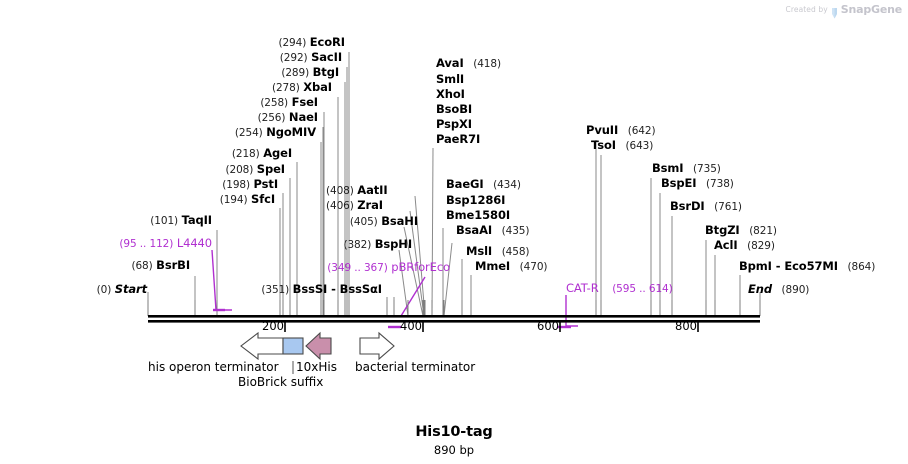  What do you see at coordinates (221, 280) in the screenshot?
I see `leader-line-l4440` at bounding box center [221, 280].